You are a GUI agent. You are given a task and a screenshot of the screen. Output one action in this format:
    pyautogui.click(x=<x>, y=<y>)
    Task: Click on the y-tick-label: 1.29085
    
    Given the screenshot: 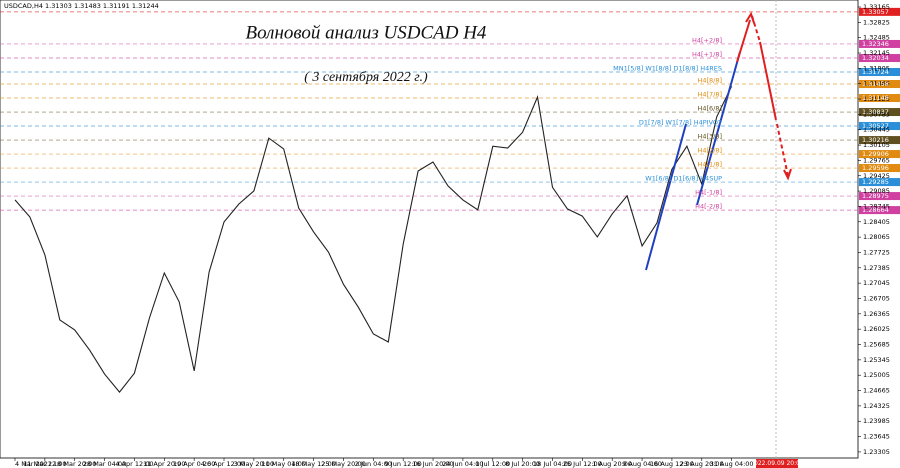 What is the action you would take?
    pyautogui.click(x=876, y=191)
    